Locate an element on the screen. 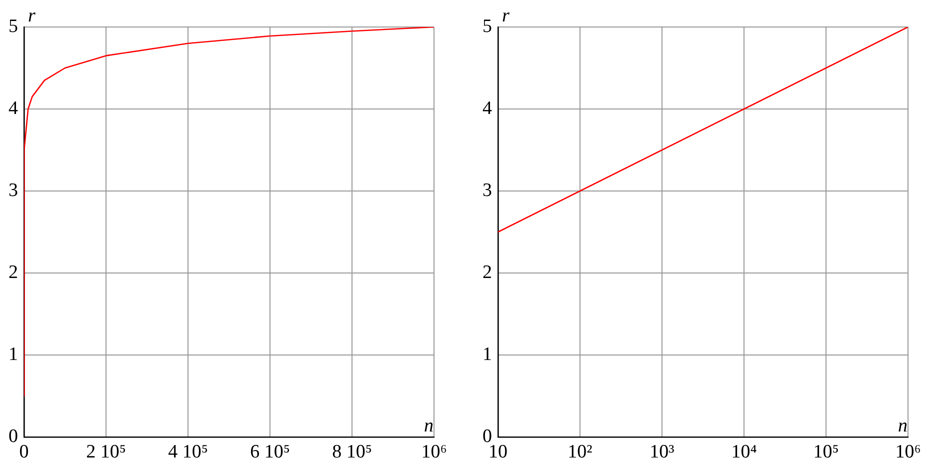  x-tick-label: 10⁴ is located at coordinates (744, 451).